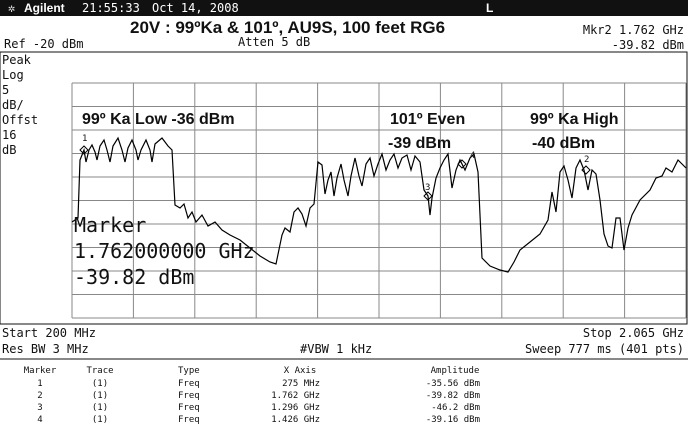 The width and height of the screenshot is (688, 442). What do you see at coordinates (84, 139) in the screenshot?
I see `marker-number: 1` at bounding box center [84, 139].